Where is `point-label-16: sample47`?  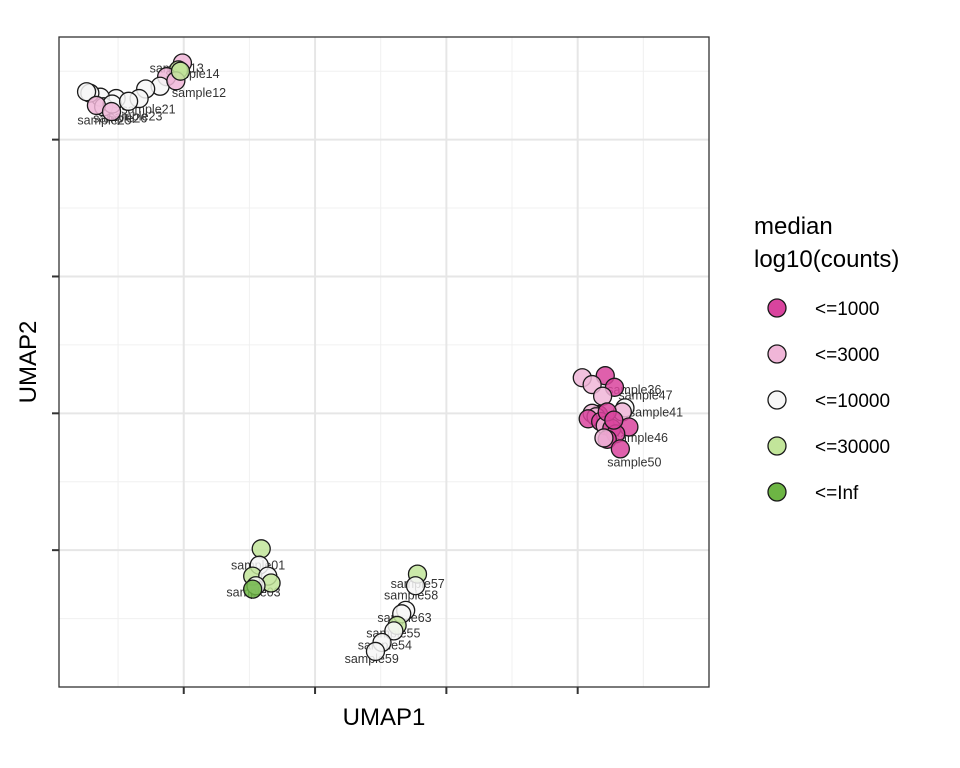
point-label-16: sample47 is located at coordinates (645, 396).